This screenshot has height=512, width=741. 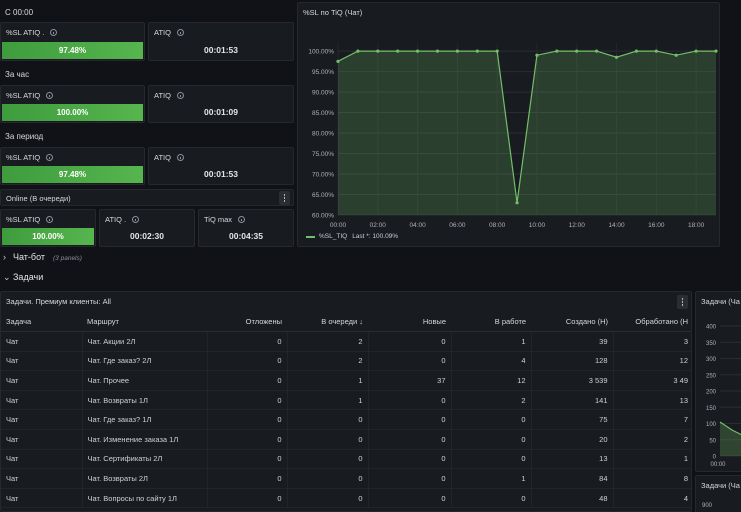 I want to click on table-cell: Чат. Сертификаты 2Л, so click(x=144, y=459).